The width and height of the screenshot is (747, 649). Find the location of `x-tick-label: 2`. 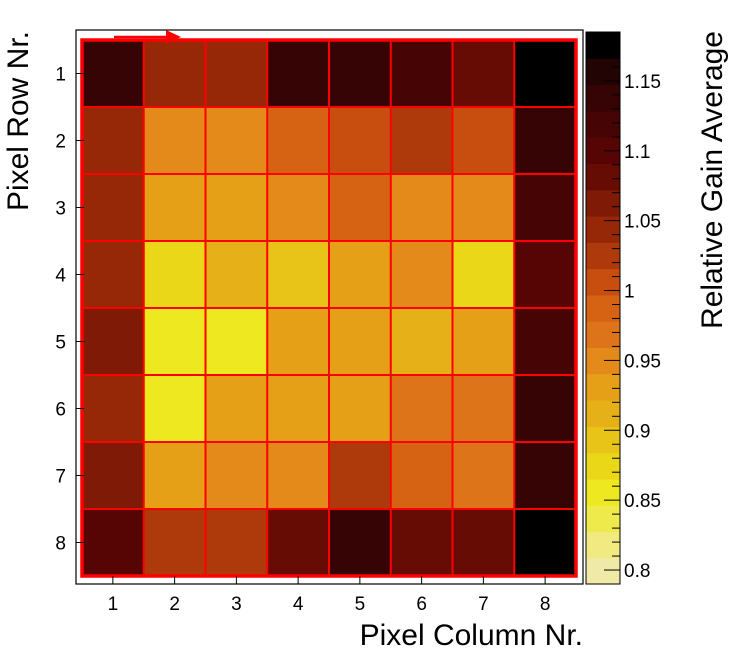

x-tick-label: 2 is located at coordinates (174, 604).